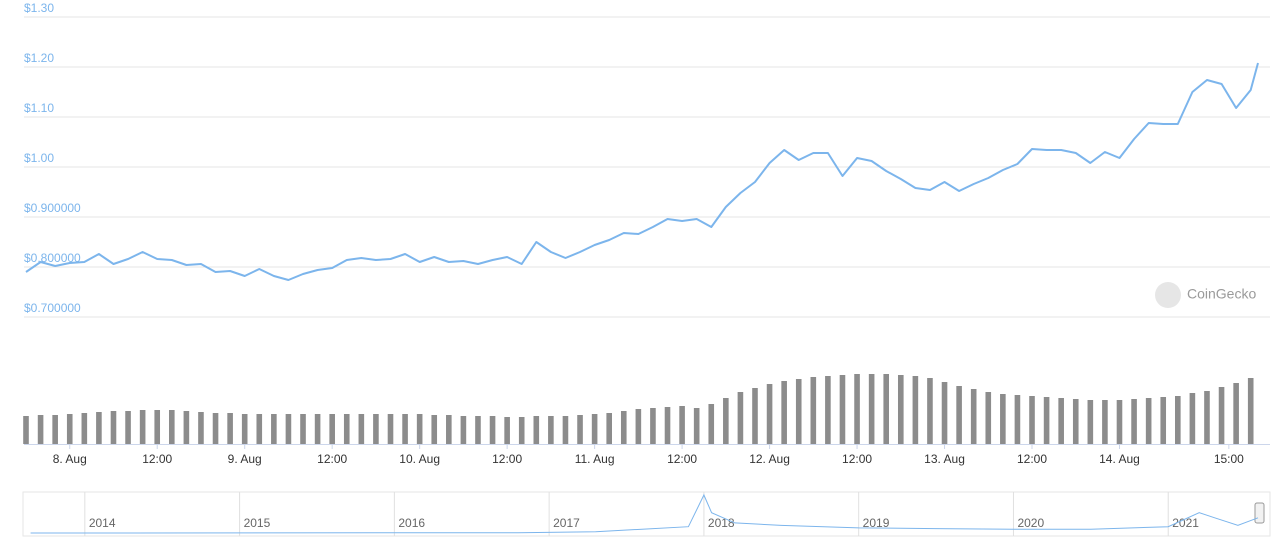 This screenshot has width=1280, height=547. Describe the element at coordinates (411, 523) in the screenshot. I see `navigator-tick-label: 2016` at that location.